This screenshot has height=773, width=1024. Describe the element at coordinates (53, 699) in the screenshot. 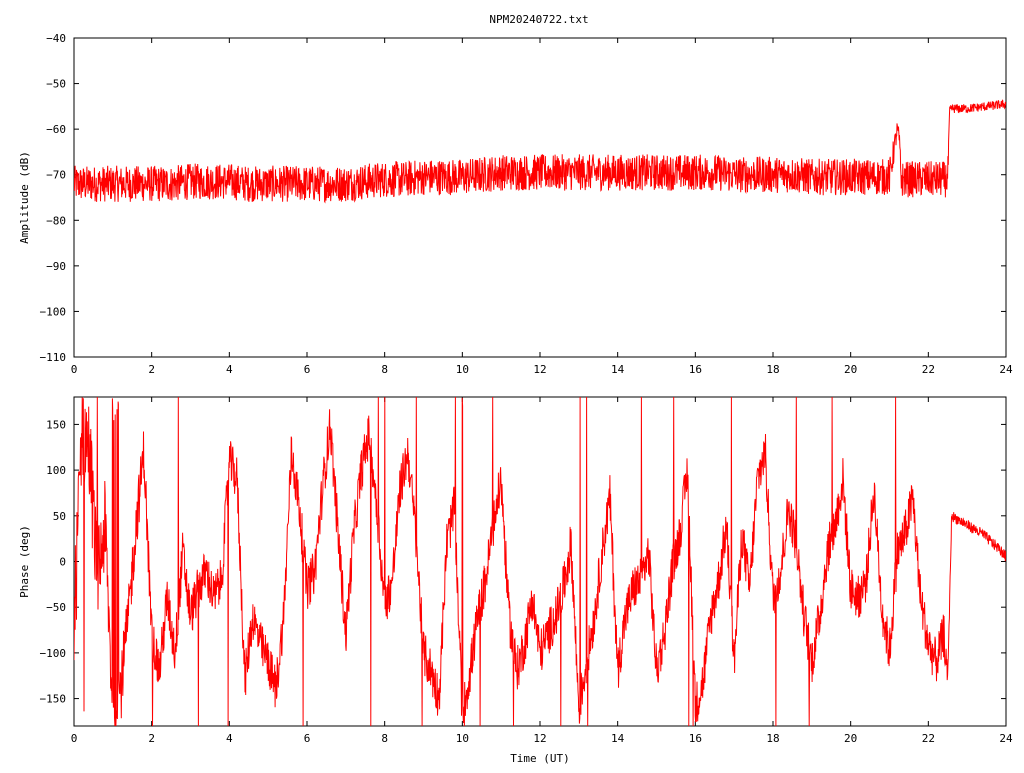

I see `y-tick-label: −150` at that location.